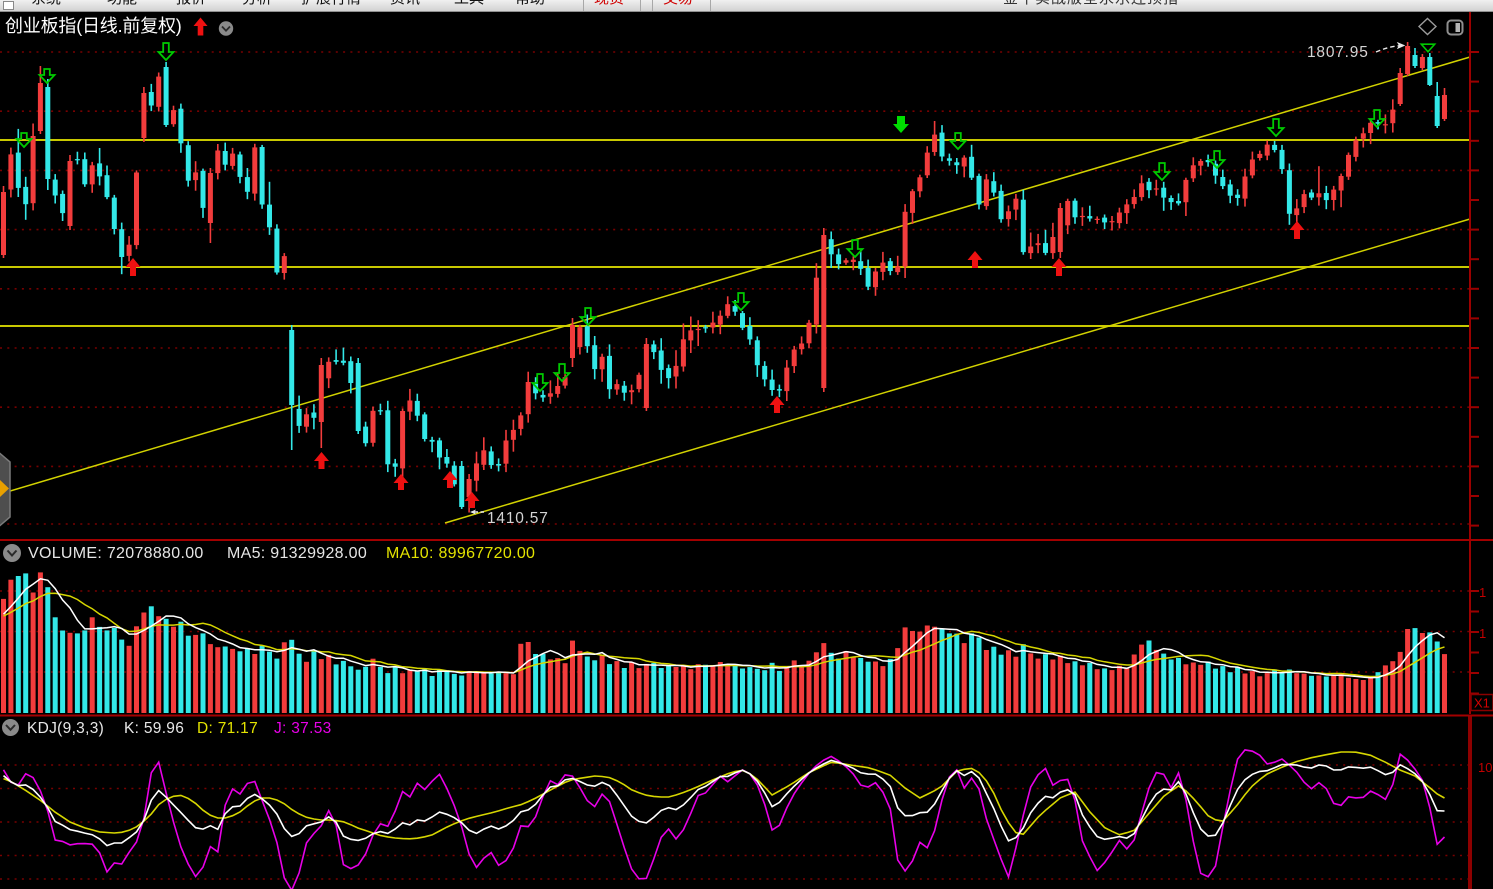  What do you see at coordinates (93, 26) in the screenshot?
I see `svg-text: 创业板指(日线.前复权)` at bounding box center [93, 26].